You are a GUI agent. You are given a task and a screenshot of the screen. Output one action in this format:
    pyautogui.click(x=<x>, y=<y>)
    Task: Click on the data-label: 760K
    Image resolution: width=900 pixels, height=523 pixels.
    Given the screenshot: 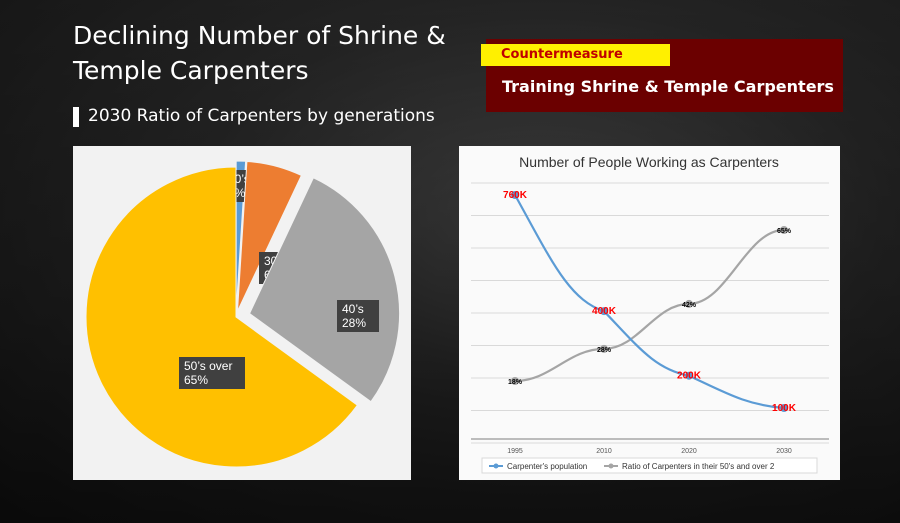 What is the action you would take?
    pyautogui.click(x=515, y=195)
    